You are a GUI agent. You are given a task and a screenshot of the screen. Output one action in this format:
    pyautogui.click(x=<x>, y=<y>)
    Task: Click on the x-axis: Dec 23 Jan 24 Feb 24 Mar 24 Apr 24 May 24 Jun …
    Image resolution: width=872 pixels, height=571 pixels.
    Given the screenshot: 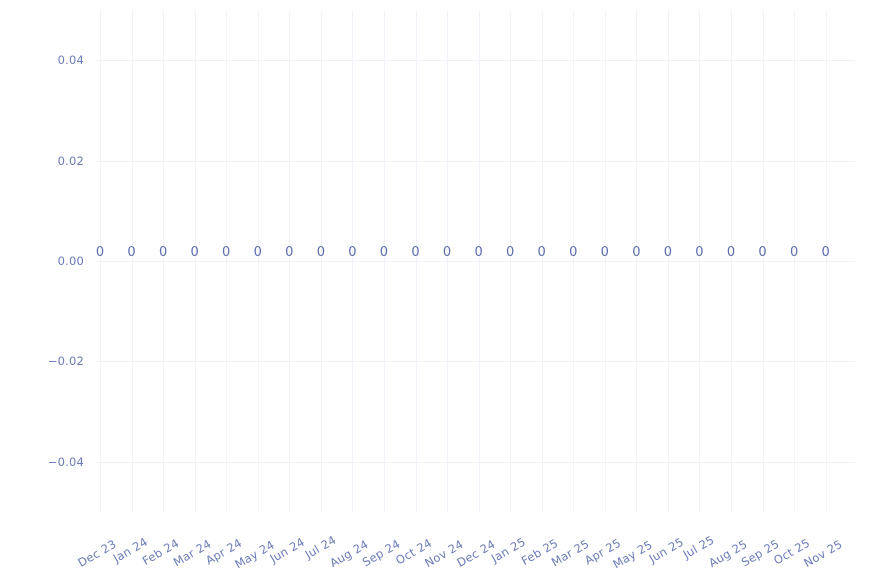 What is the action you would take?
    pyautogui.click(x=459, y=541)
    